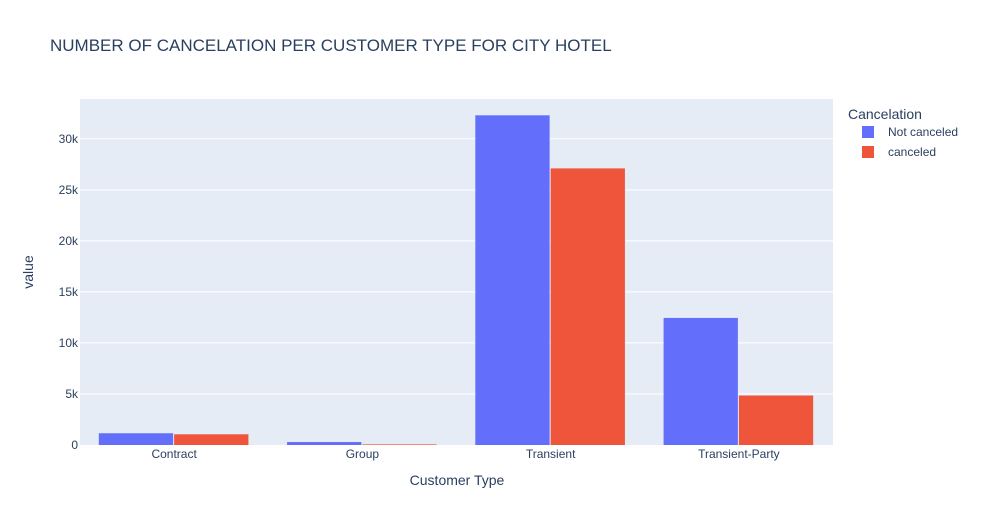 Image resolution: width=983 pixels, height=525 pixels. I want to click on y-axis-title: value, so click(28, 272).